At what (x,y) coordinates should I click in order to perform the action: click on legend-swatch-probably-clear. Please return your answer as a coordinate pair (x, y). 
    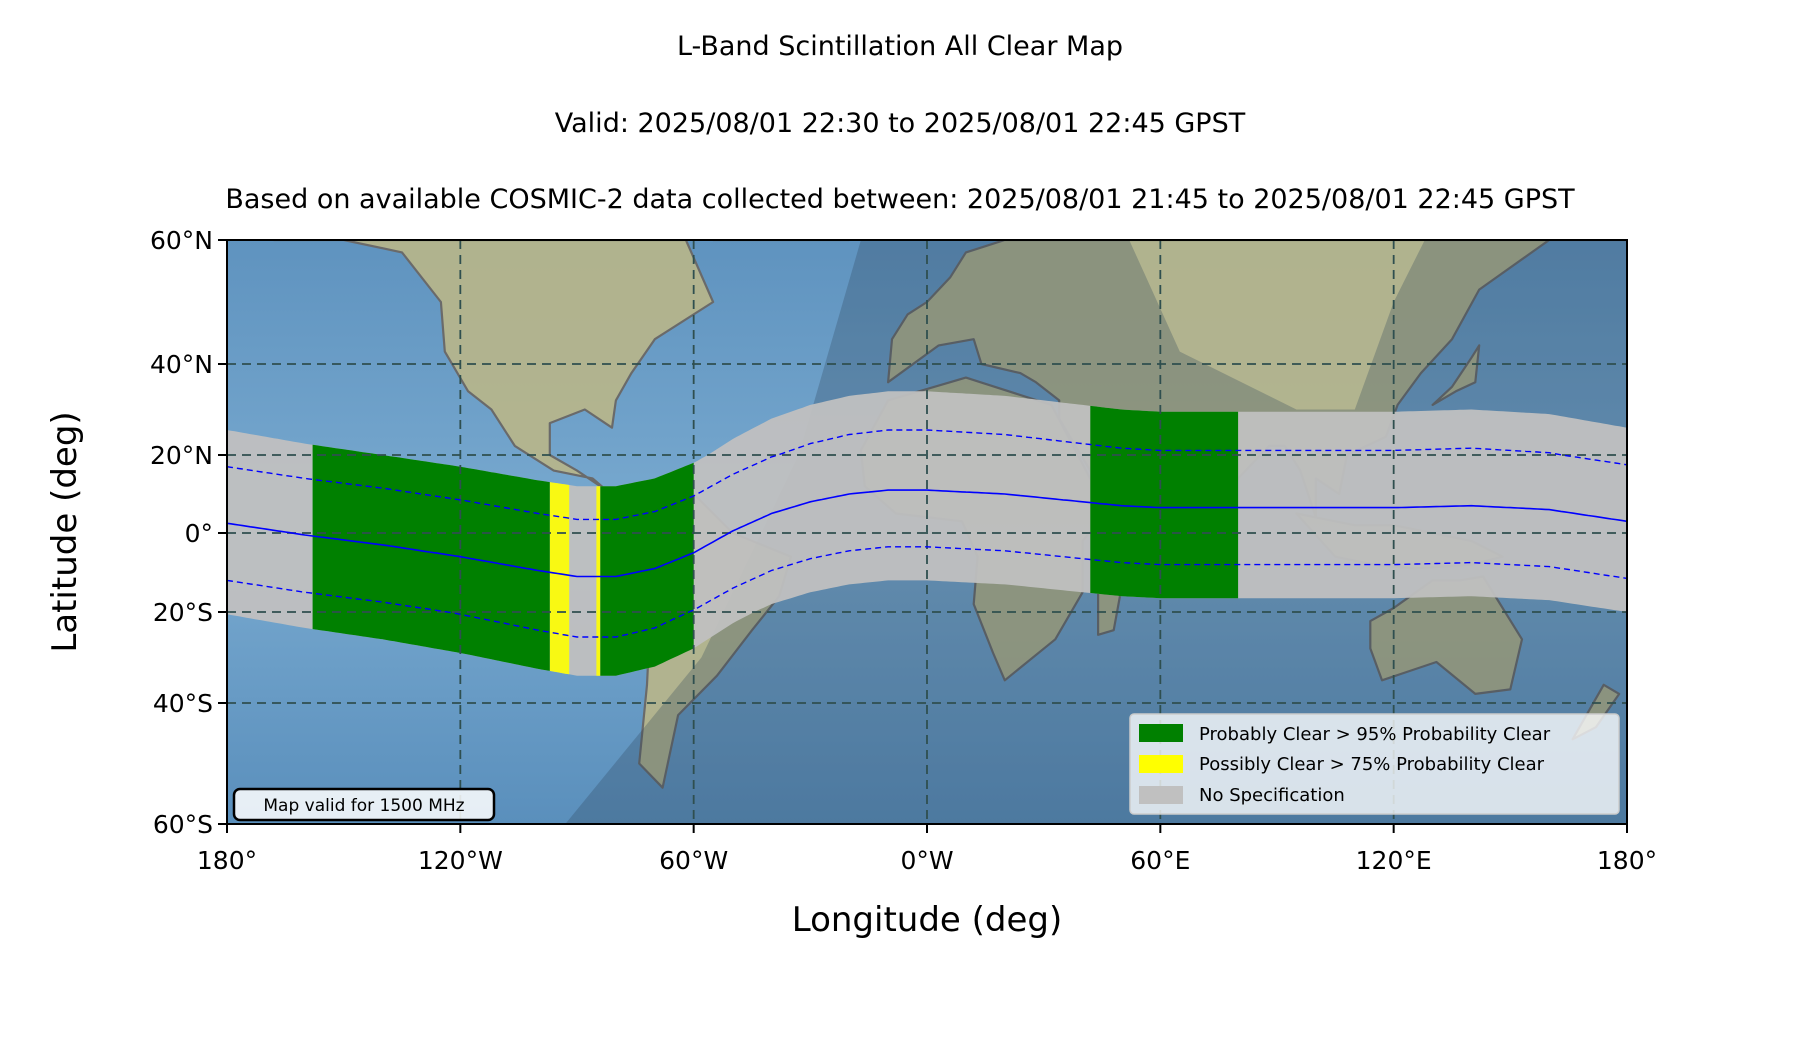
    Looking at the image, I should click on (1161, 733).